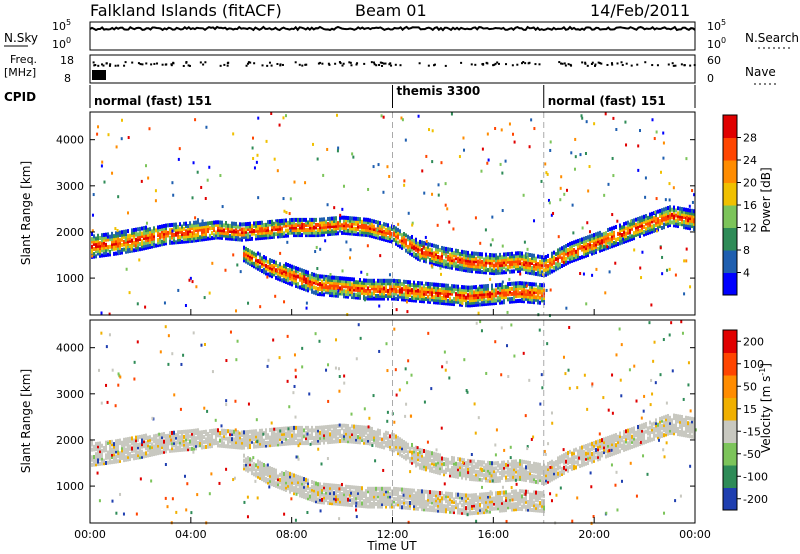 The width and height of the screenshot is (800, 554). Describe the element at coordinates (716, 25) in the screenshot. I see `nsearch-tick-top: 105​` at that location.